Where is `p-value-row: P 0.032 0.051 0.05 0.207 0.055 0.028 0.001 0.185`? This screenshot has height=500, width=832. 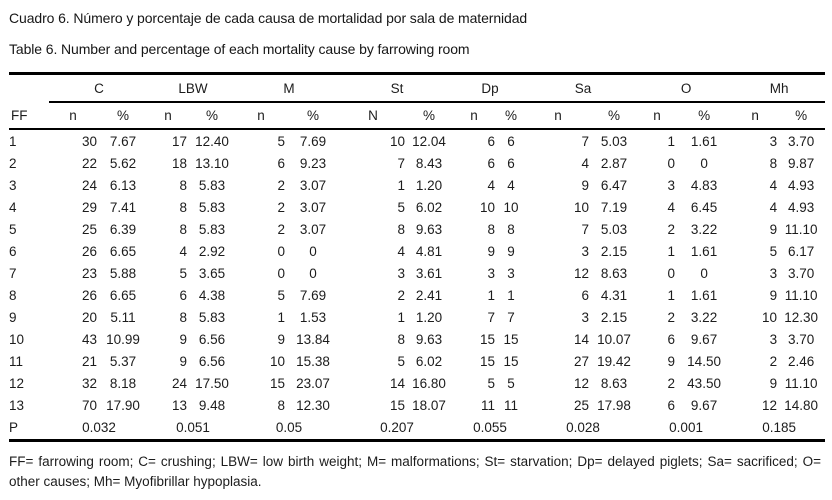 p-value-row: P 0.032 0.051 0.05 0.207 0.055 0.028 0.001 0.185 is located at coordinates (417, 428).